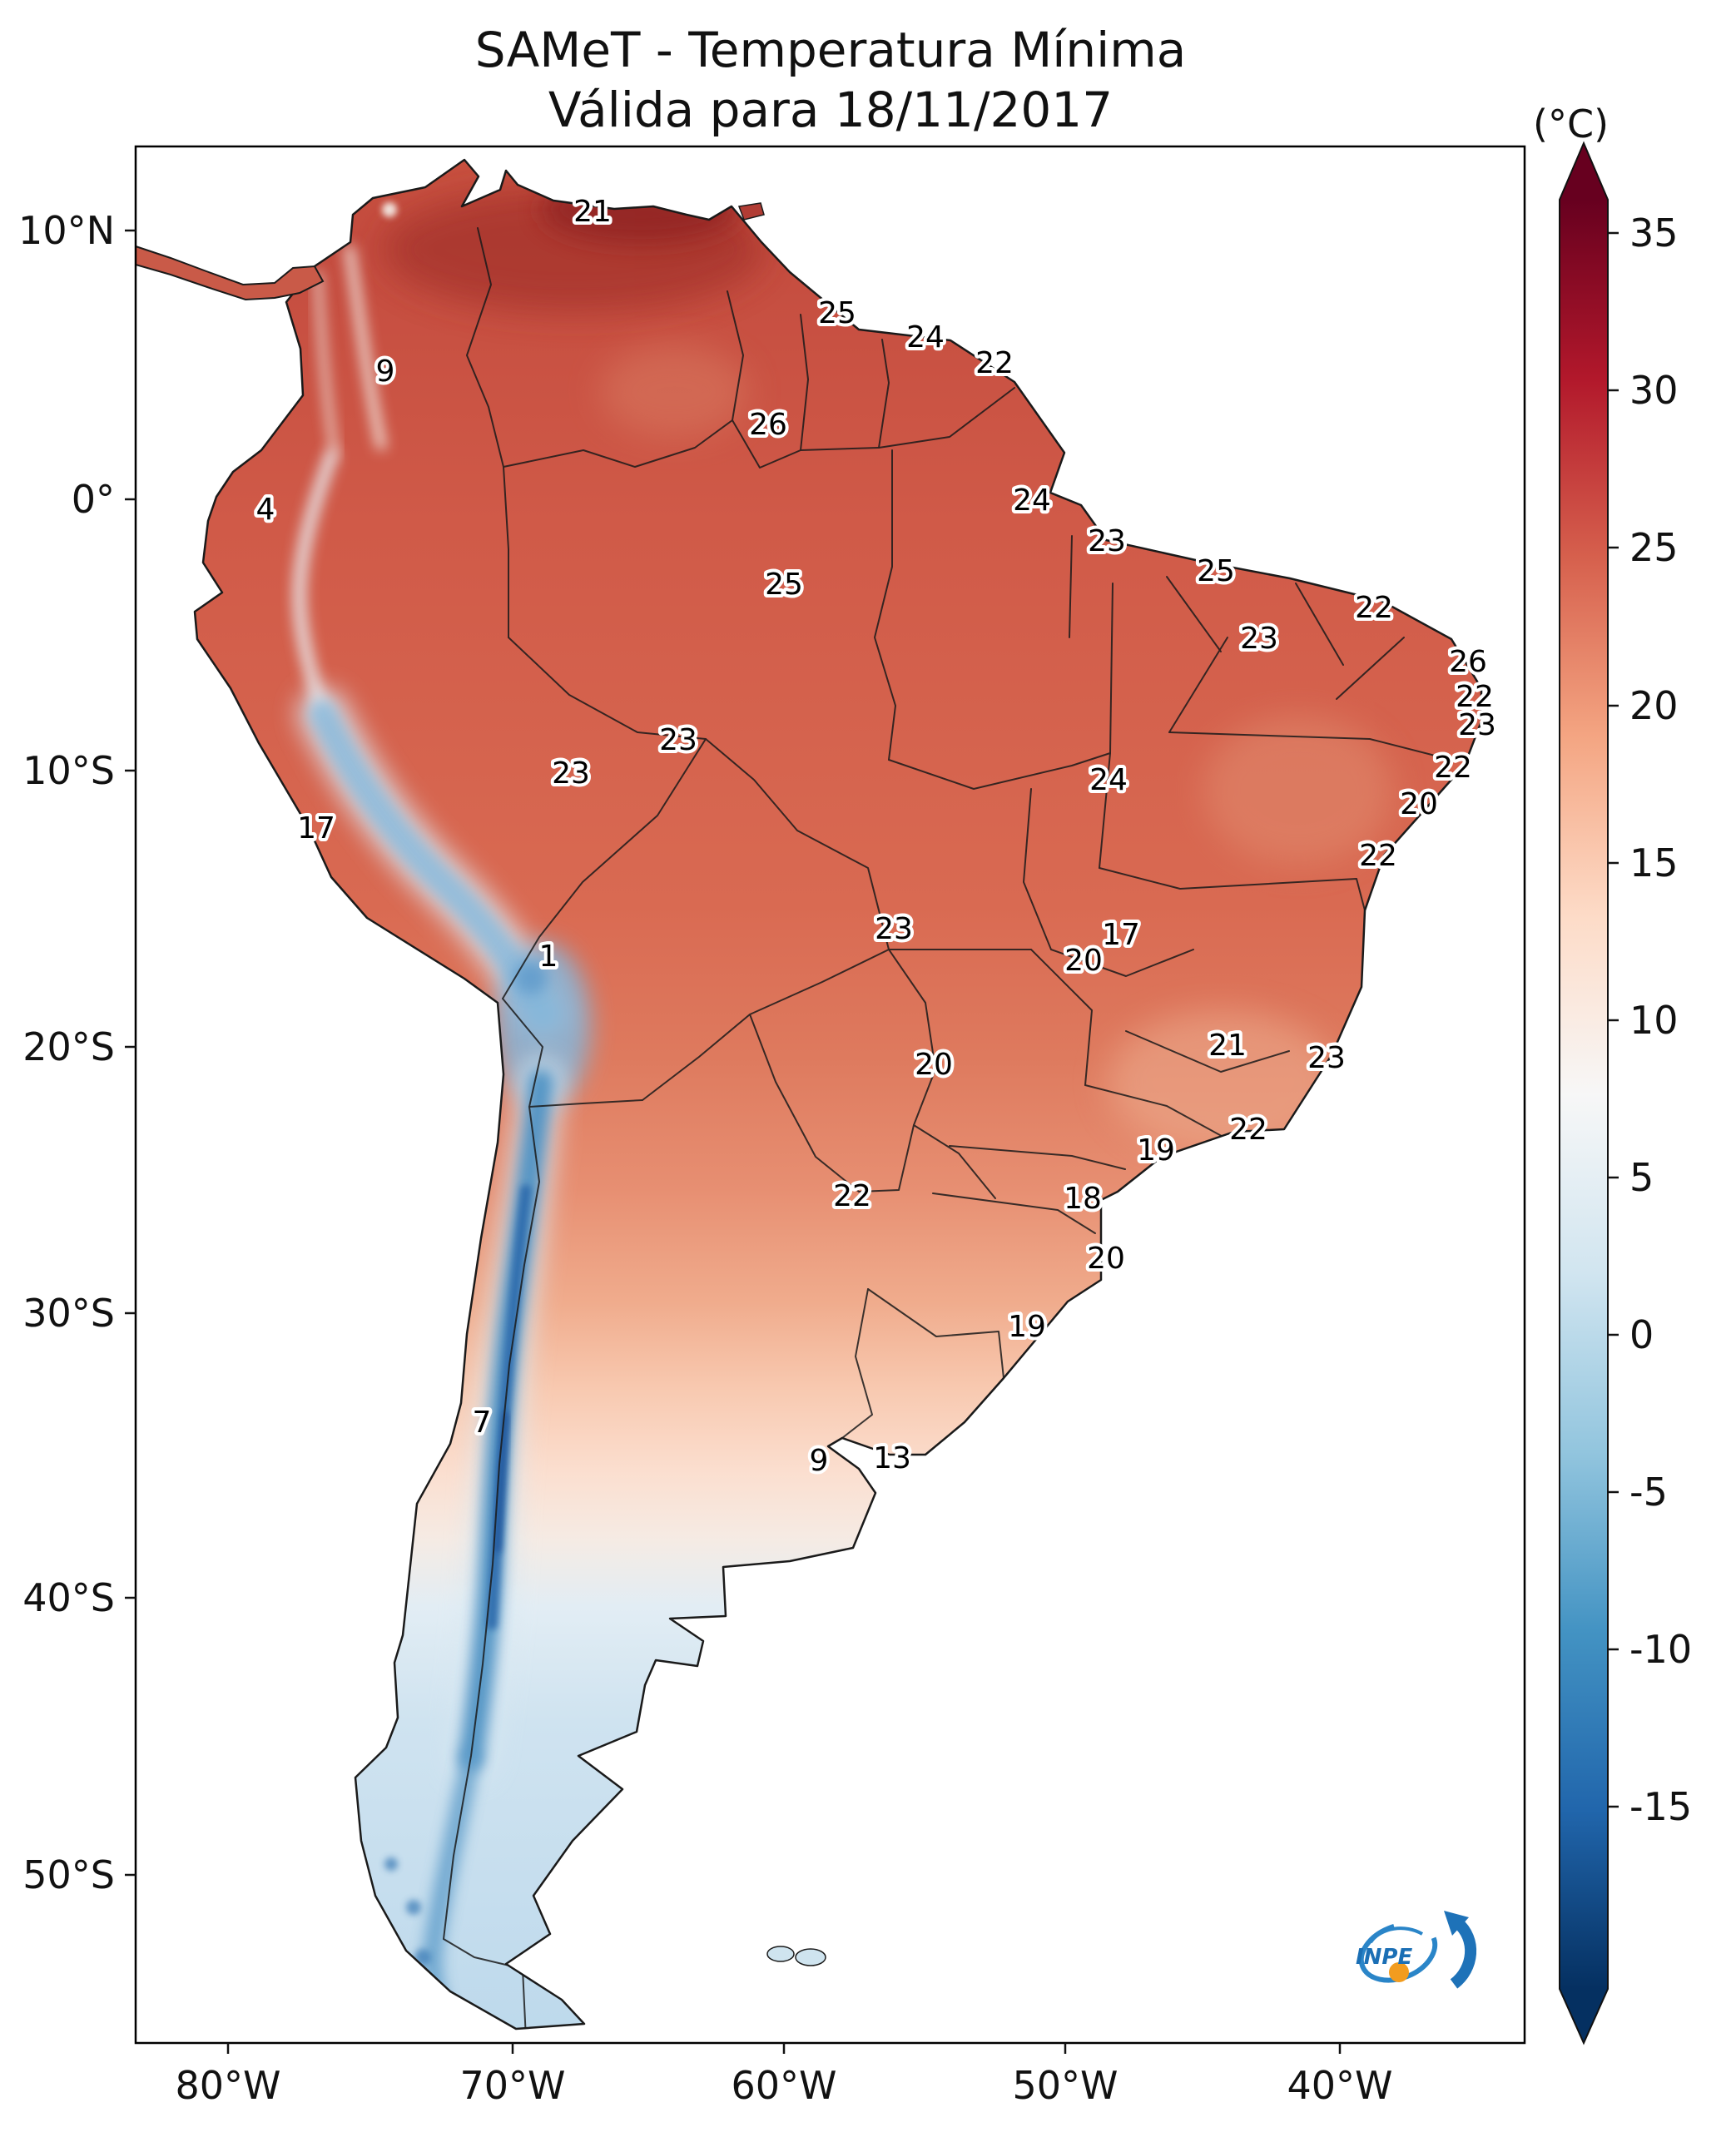  I want to click on colorbar-tick-label: 10, so click(1654, 1020).